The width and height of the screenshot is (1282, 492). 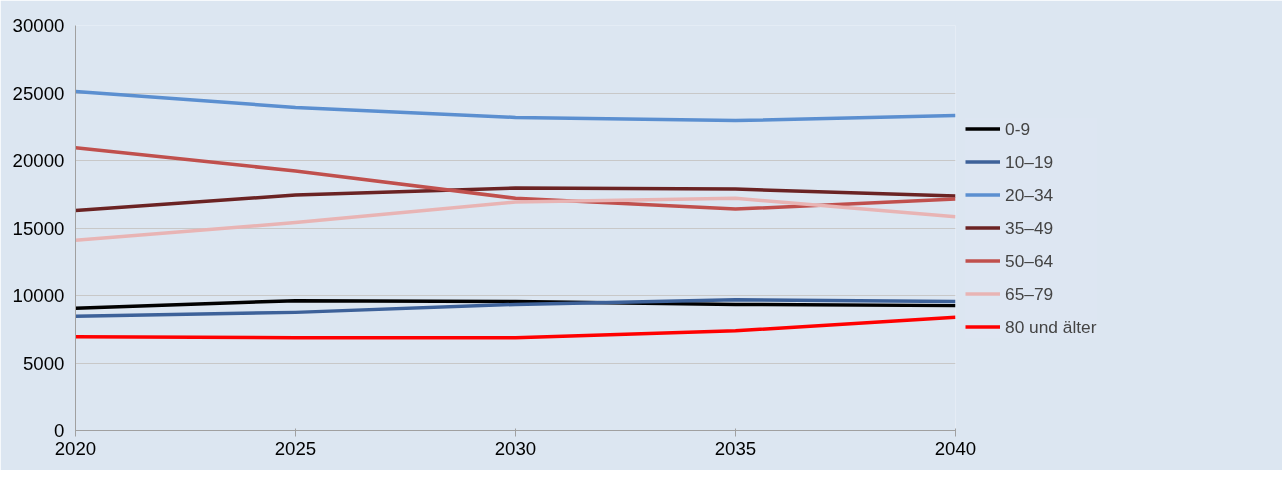 What do you see at coordinates (1029, 260) in the screenshot?
I see `legend-label: 50–64` at bounding box center [1029, 260].